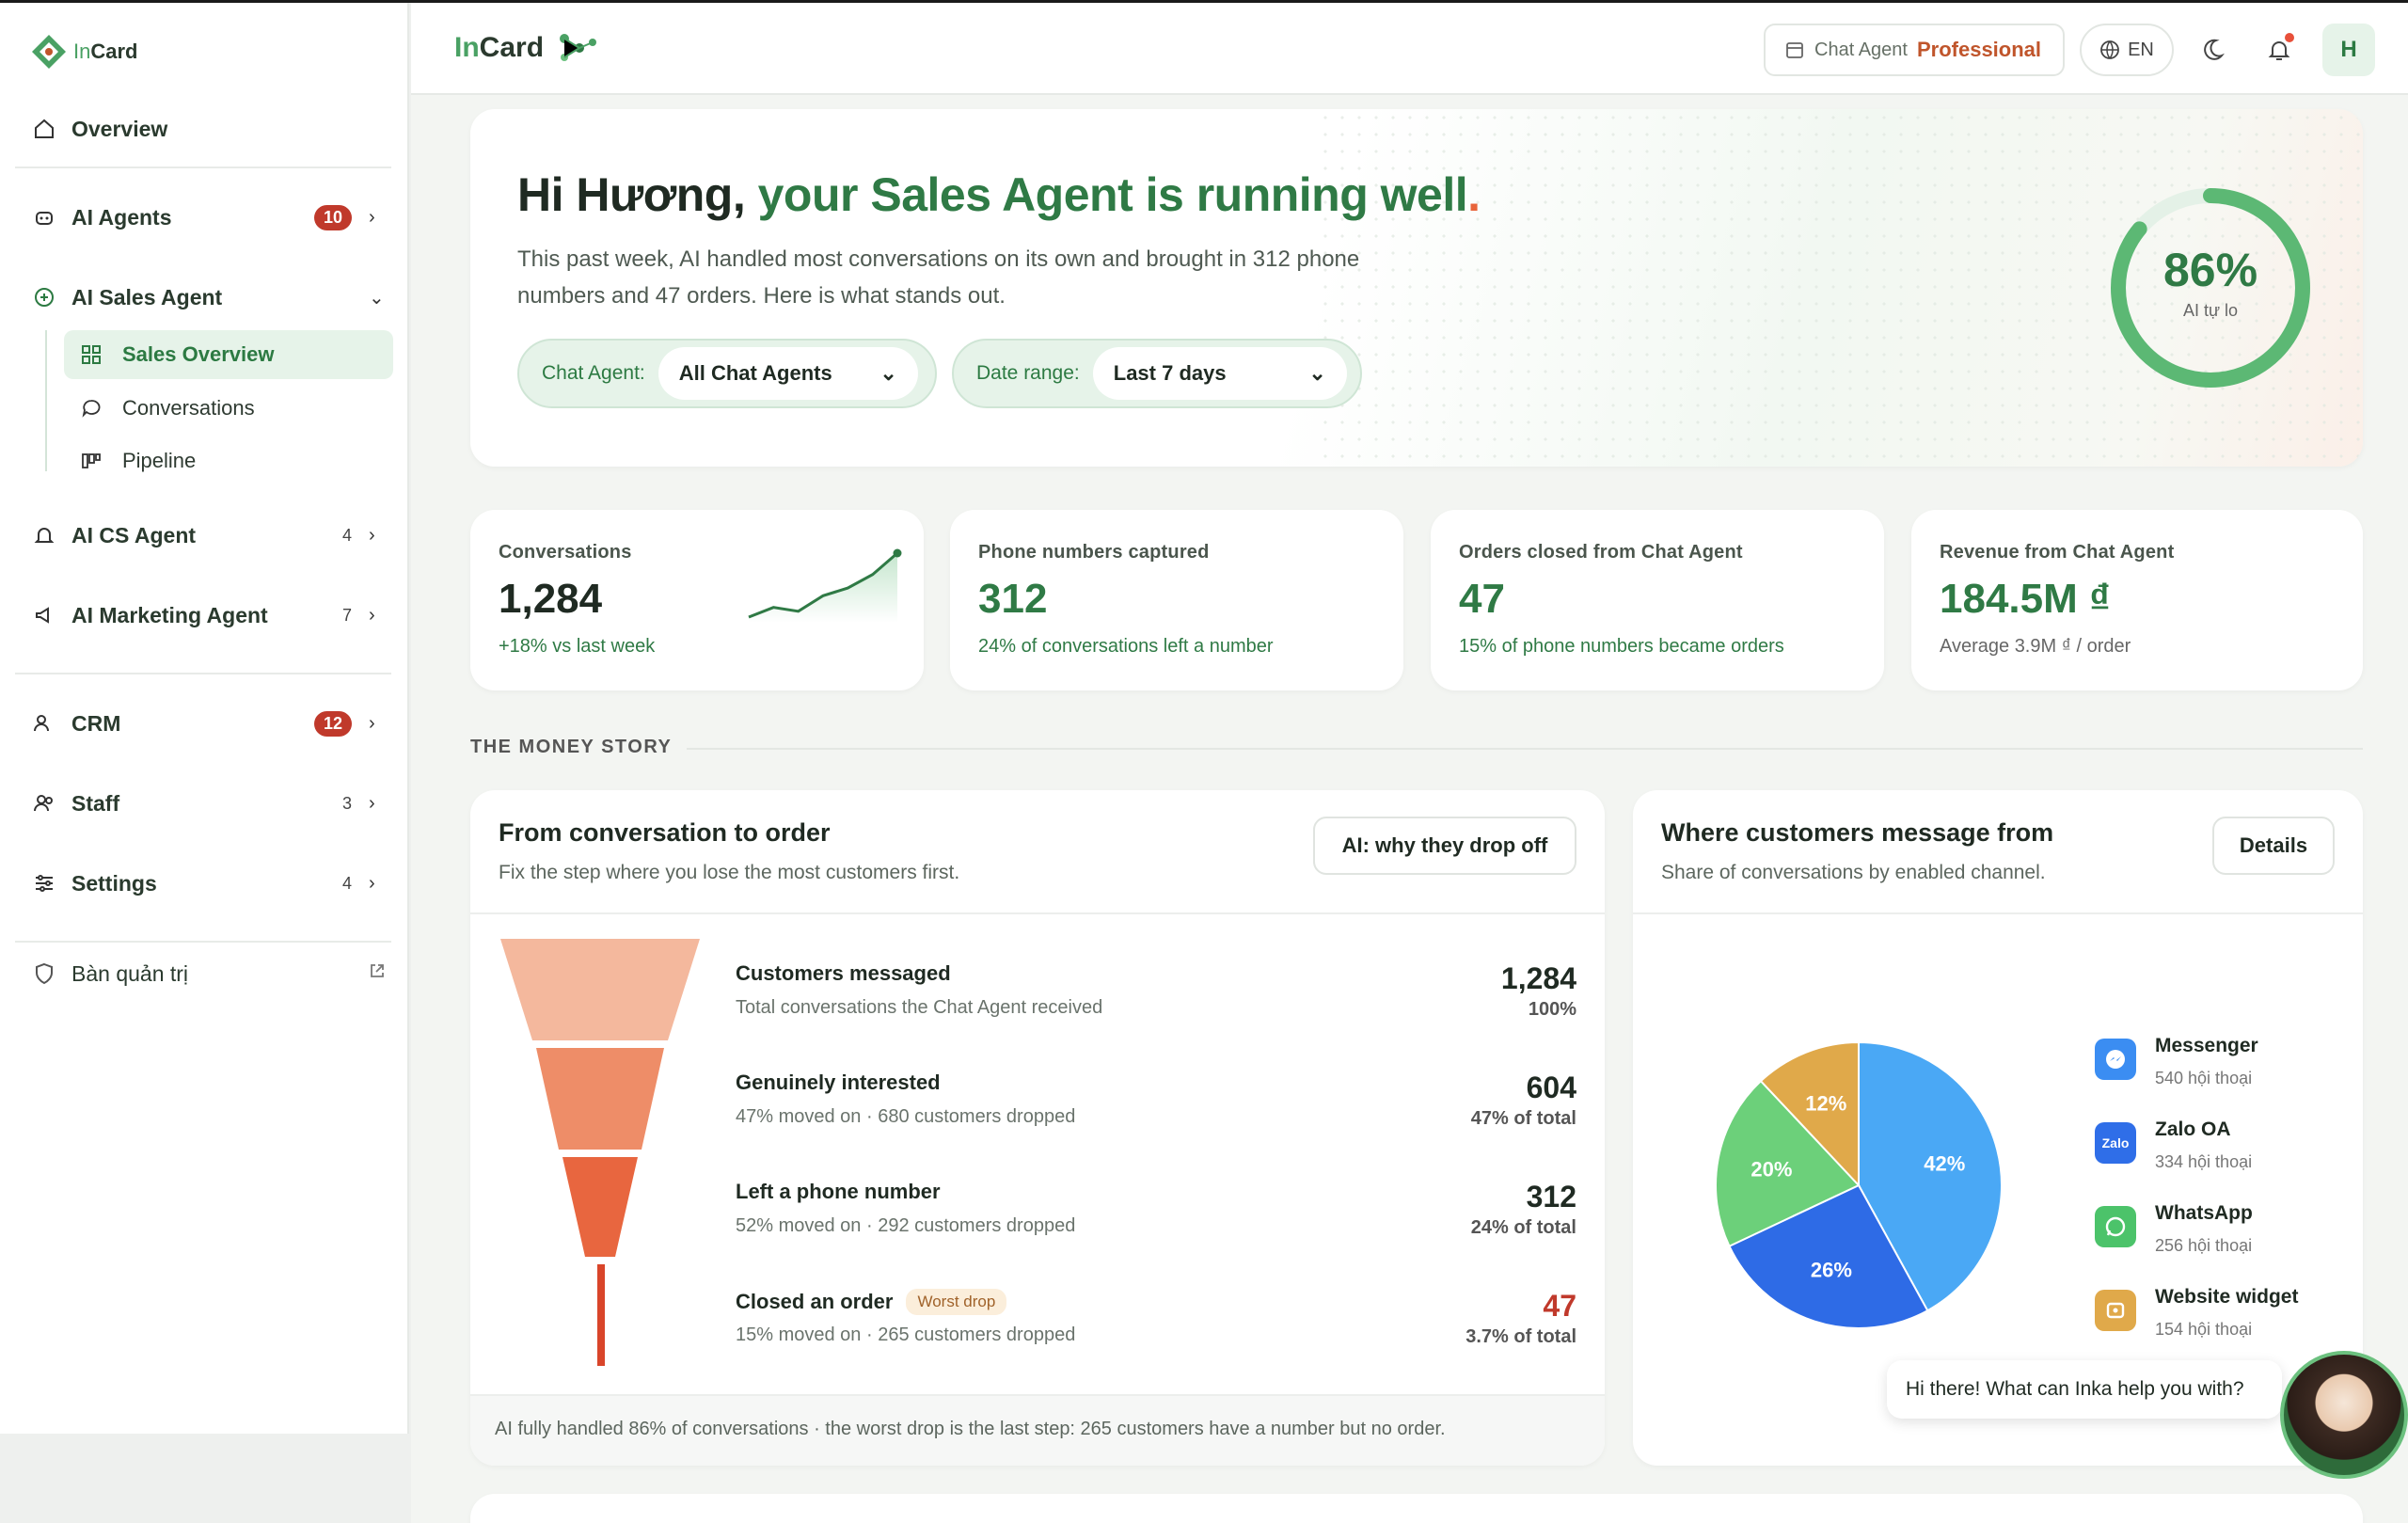  I want to click on channel-pie-chart: 42% 26% 20% 12%, so click(1859, 1184).